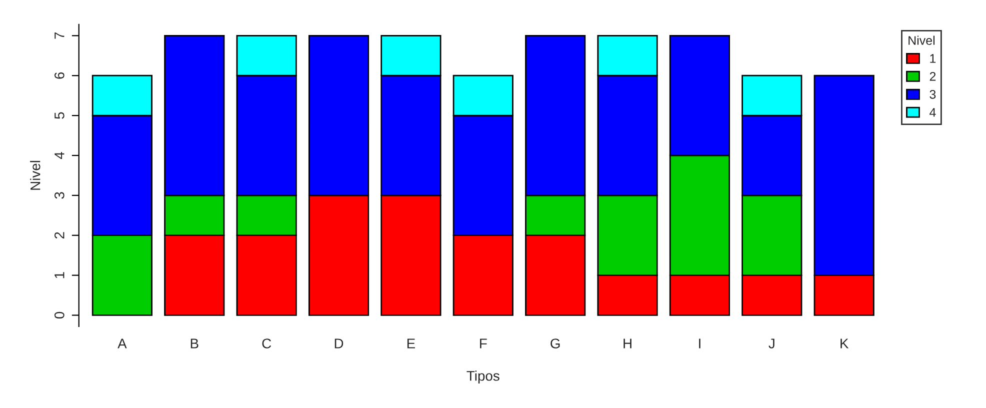 The width and height of the screenshot is (986, 408). What do you see at coordinates (699, 343) in the screenshot?
I see `x-tick-label: I` at bounding box center [699, 343].